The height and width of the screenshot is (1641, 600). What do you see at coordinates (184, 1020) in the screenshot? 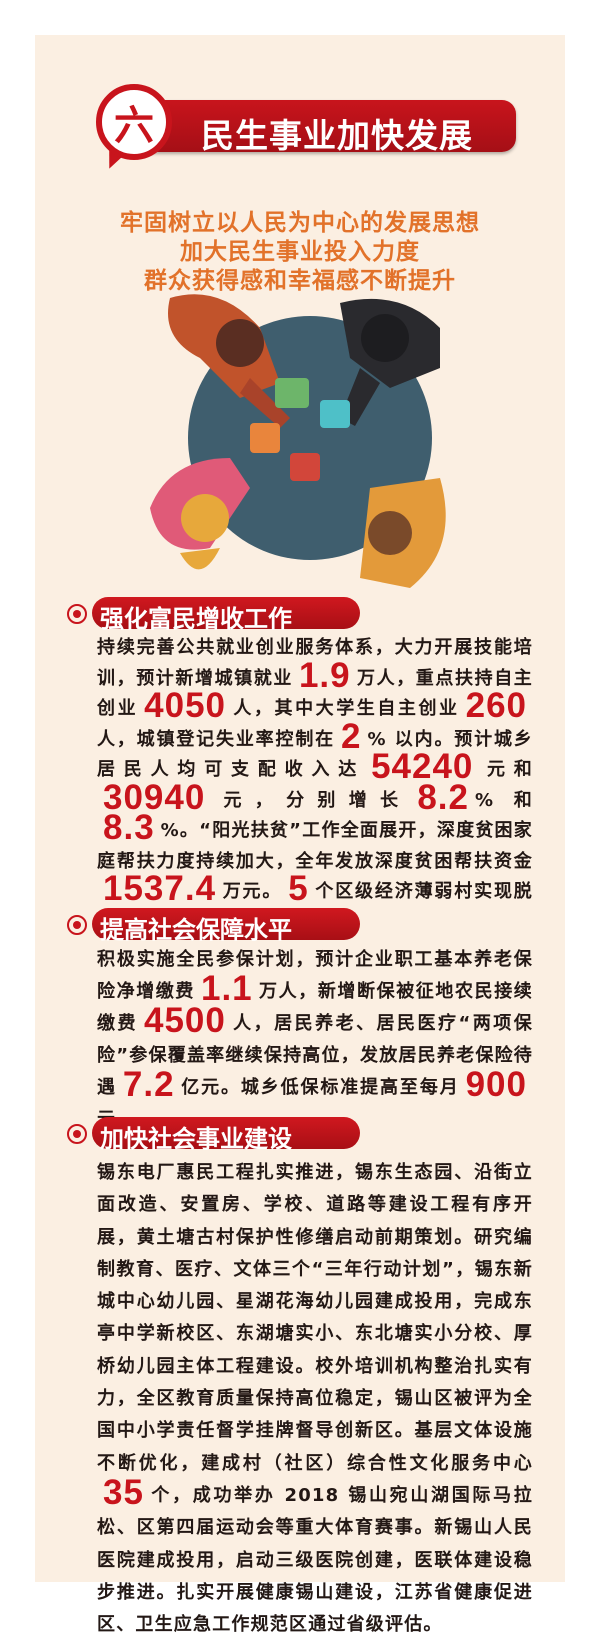
I see `highlight-number: 4500` at bounding box center [184, 1020].